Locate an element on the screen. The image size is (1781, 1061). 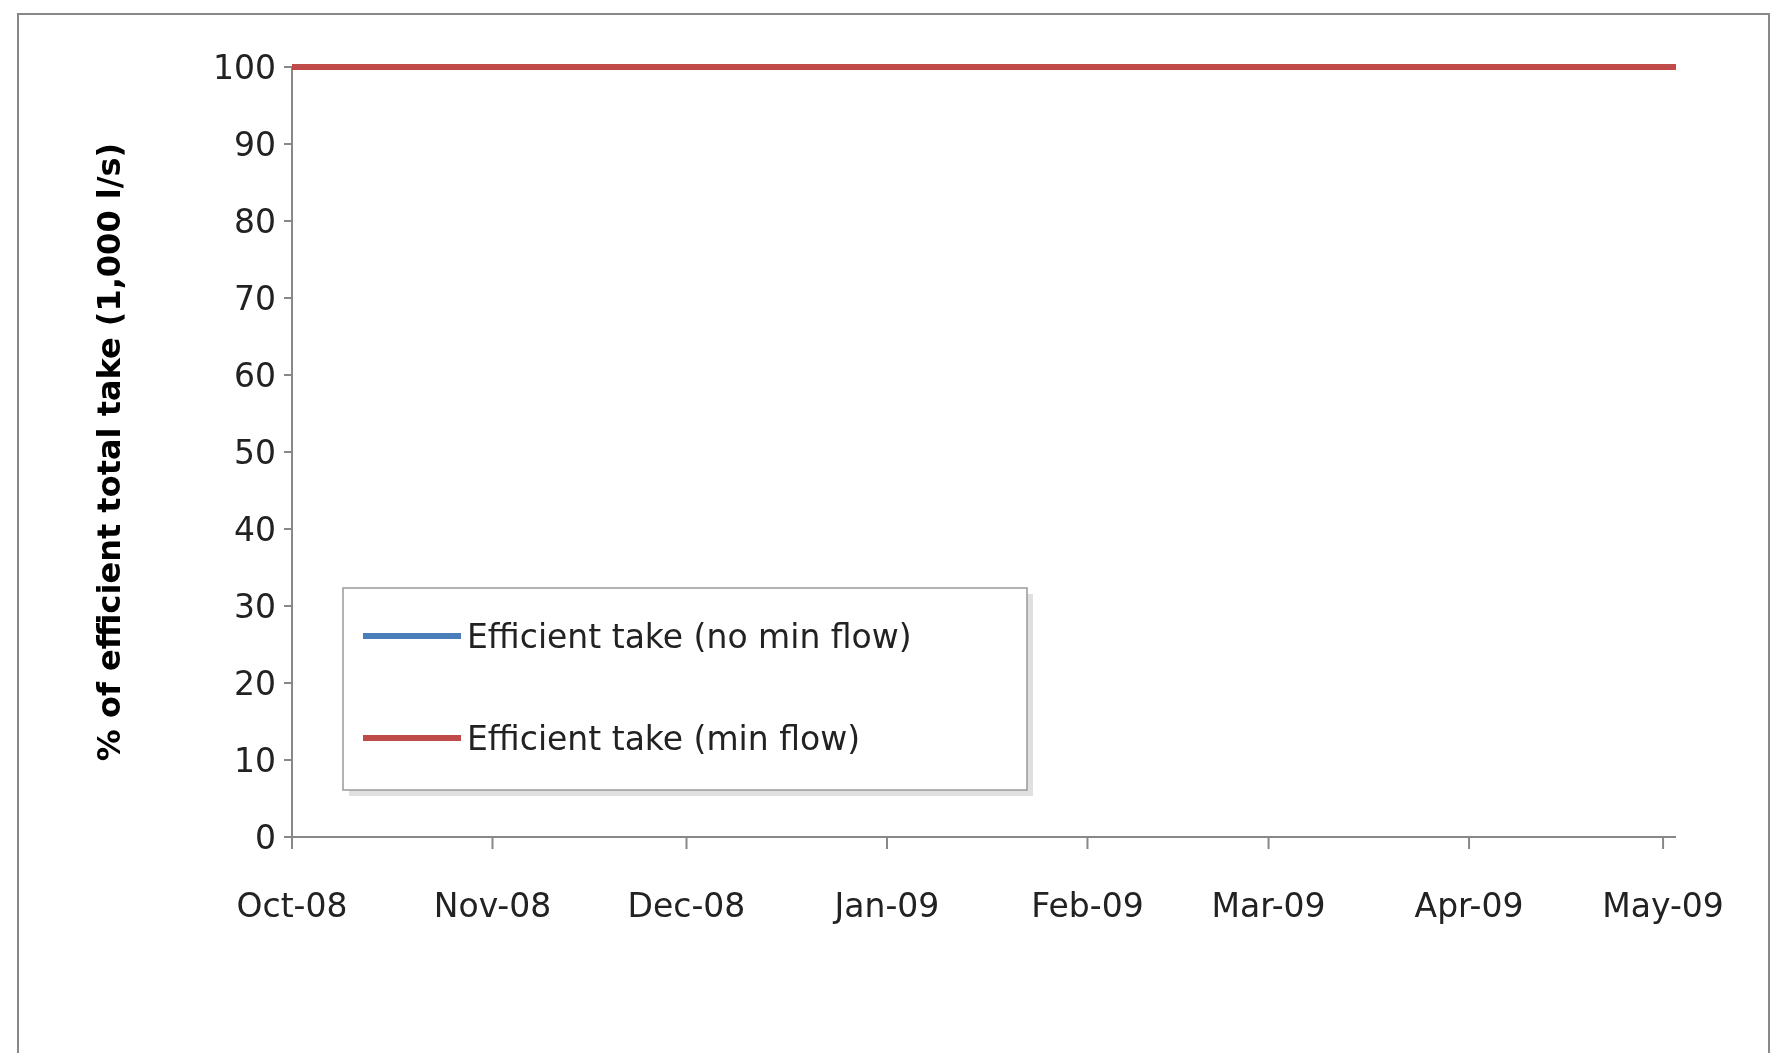
y-tick-label: 90 is located at coordinates (255, 144).